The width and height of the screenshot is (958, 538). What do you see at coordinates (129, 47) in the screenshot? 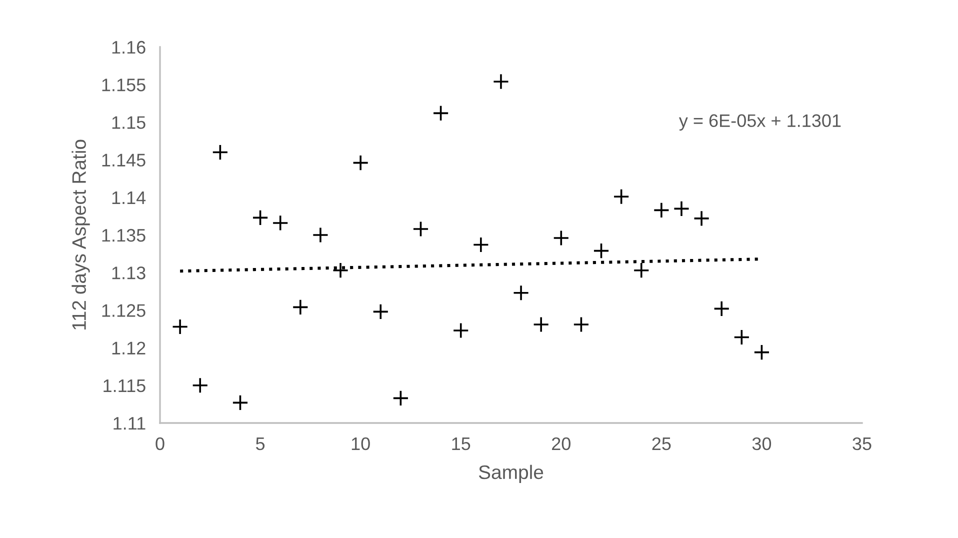
I see `y-tick-label: 1.16` at bounding box center [129, 47].